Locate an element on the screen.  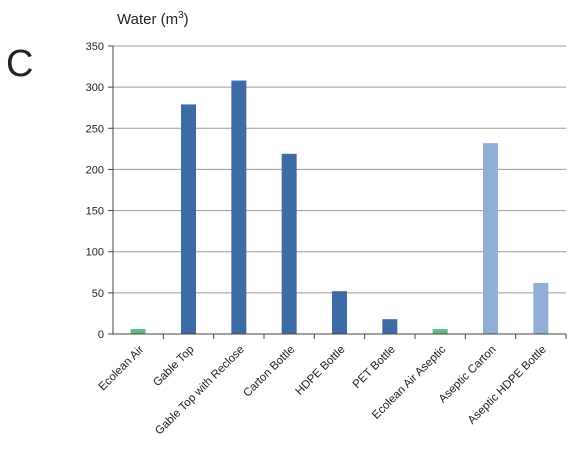
chart-title-superscript: 3 is located at coordinates (181, 15).